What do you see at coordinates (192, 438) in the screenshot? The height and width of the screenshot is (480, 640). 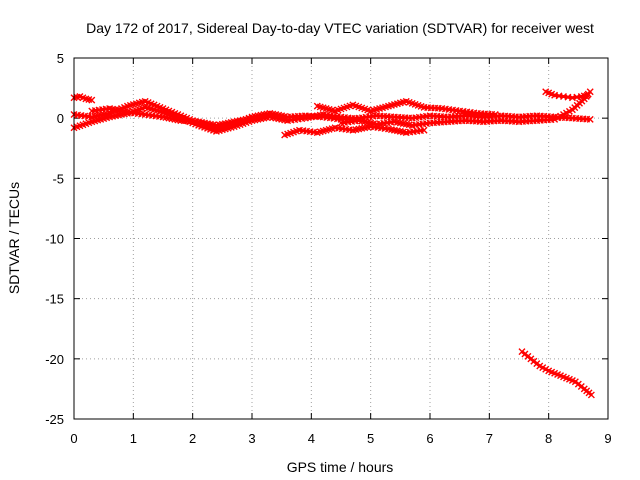 I see `x-tick-label: 2` at bounding box center [192, 438].